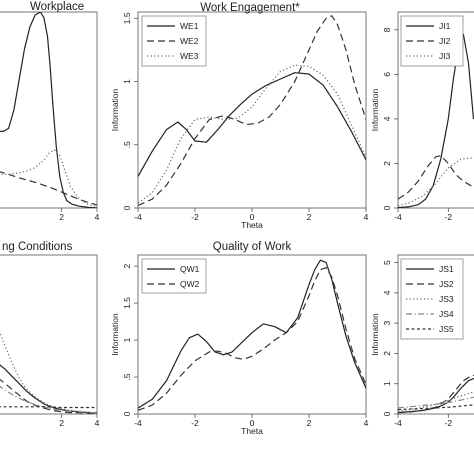  I want to click on legend: JI1 JI2 JI3, so click(432, 41).